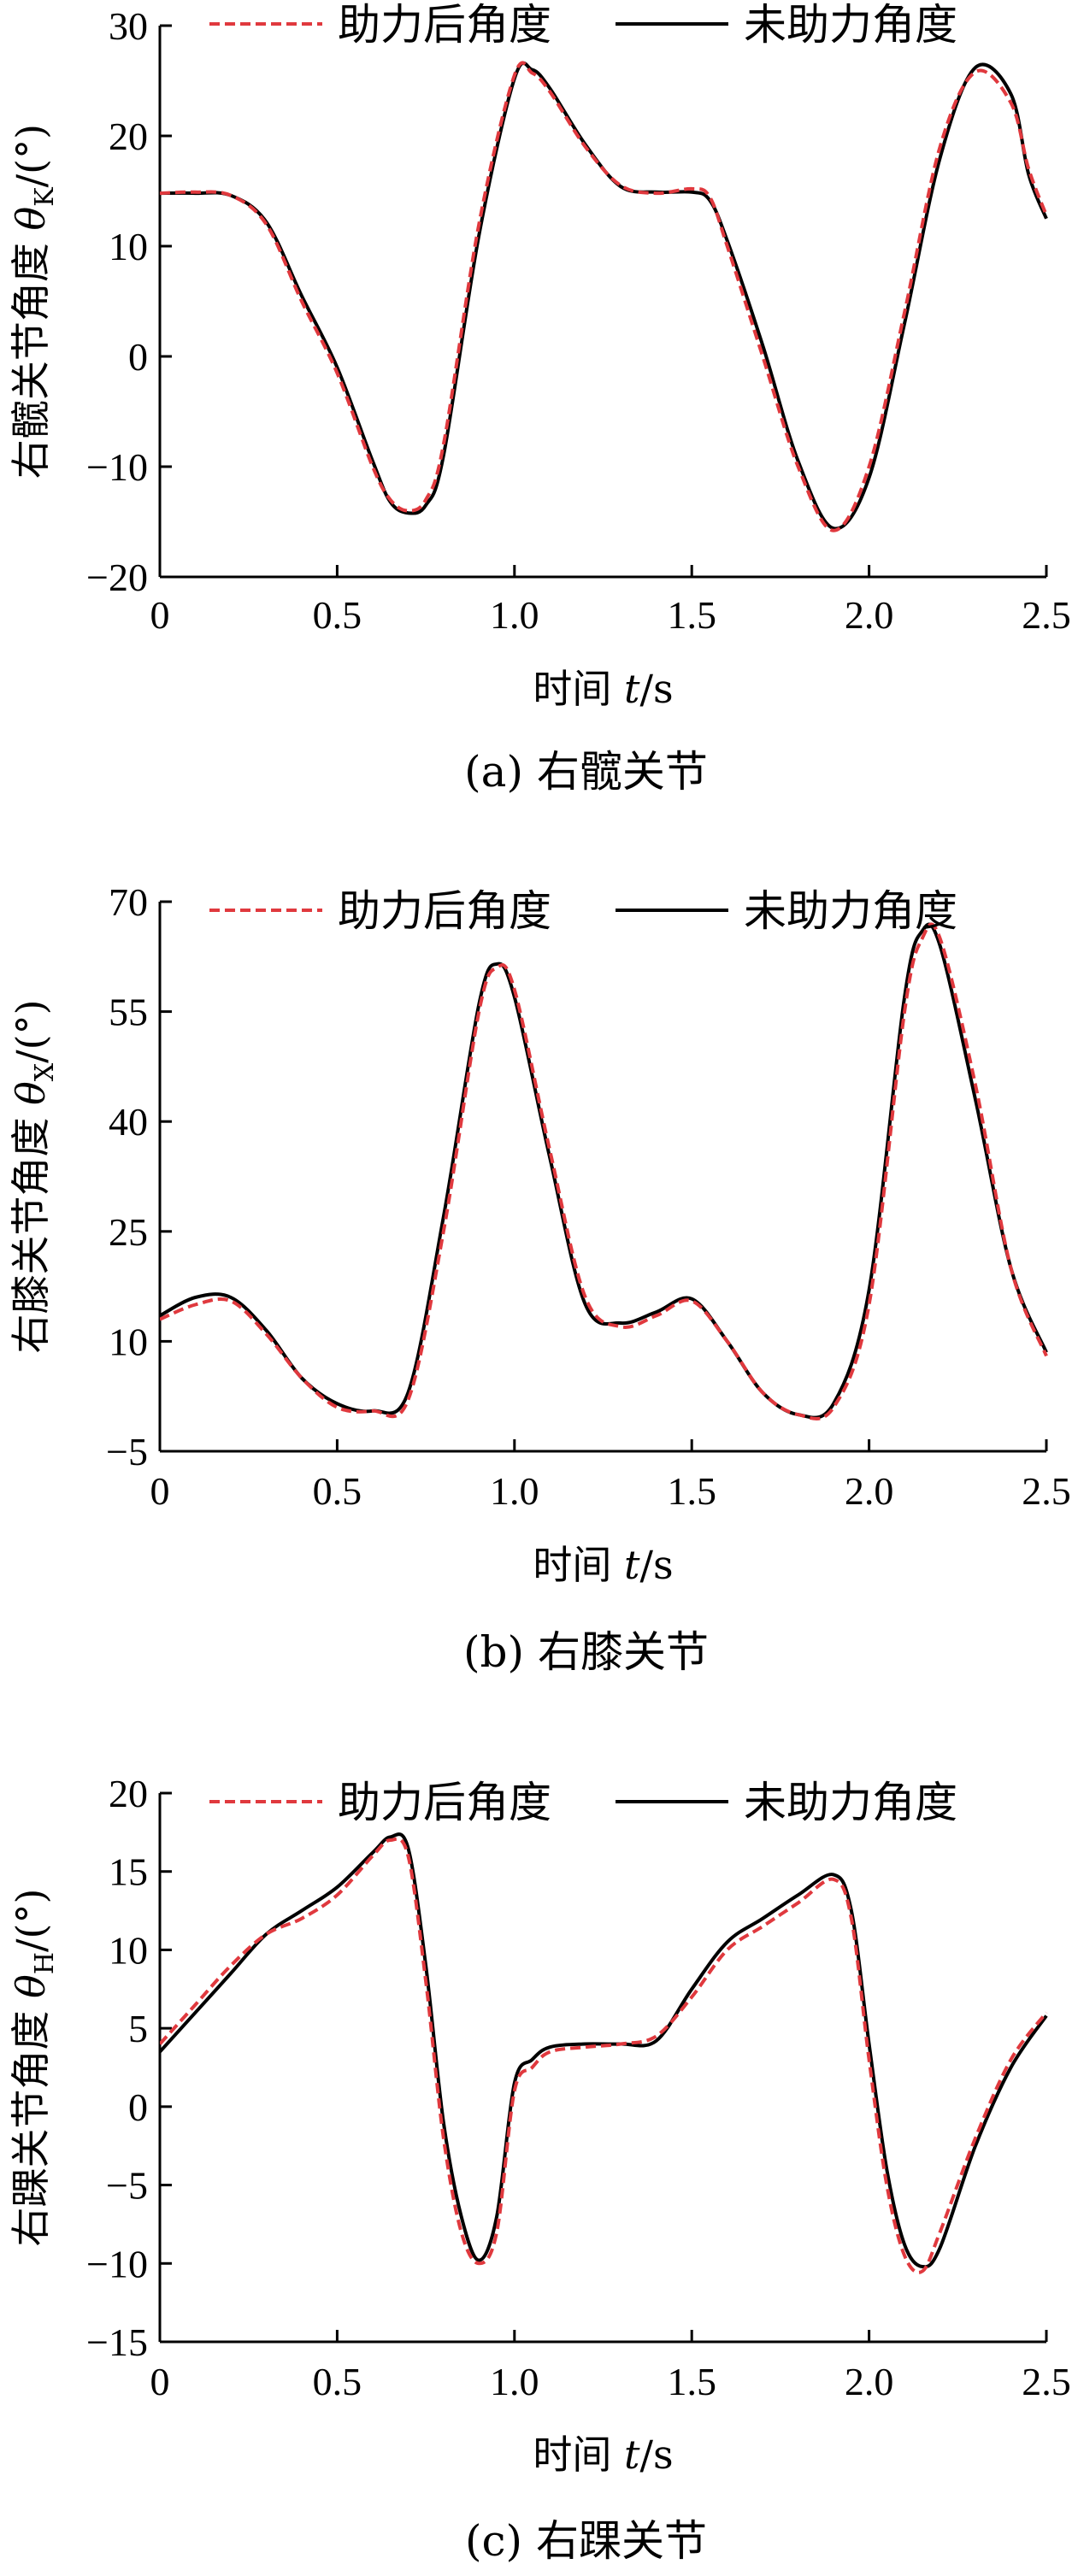  What do you see at coordinates (128, 1872) in the screenshot?
I see `y-tick-label: 15` at bounding box center [128, 1872].